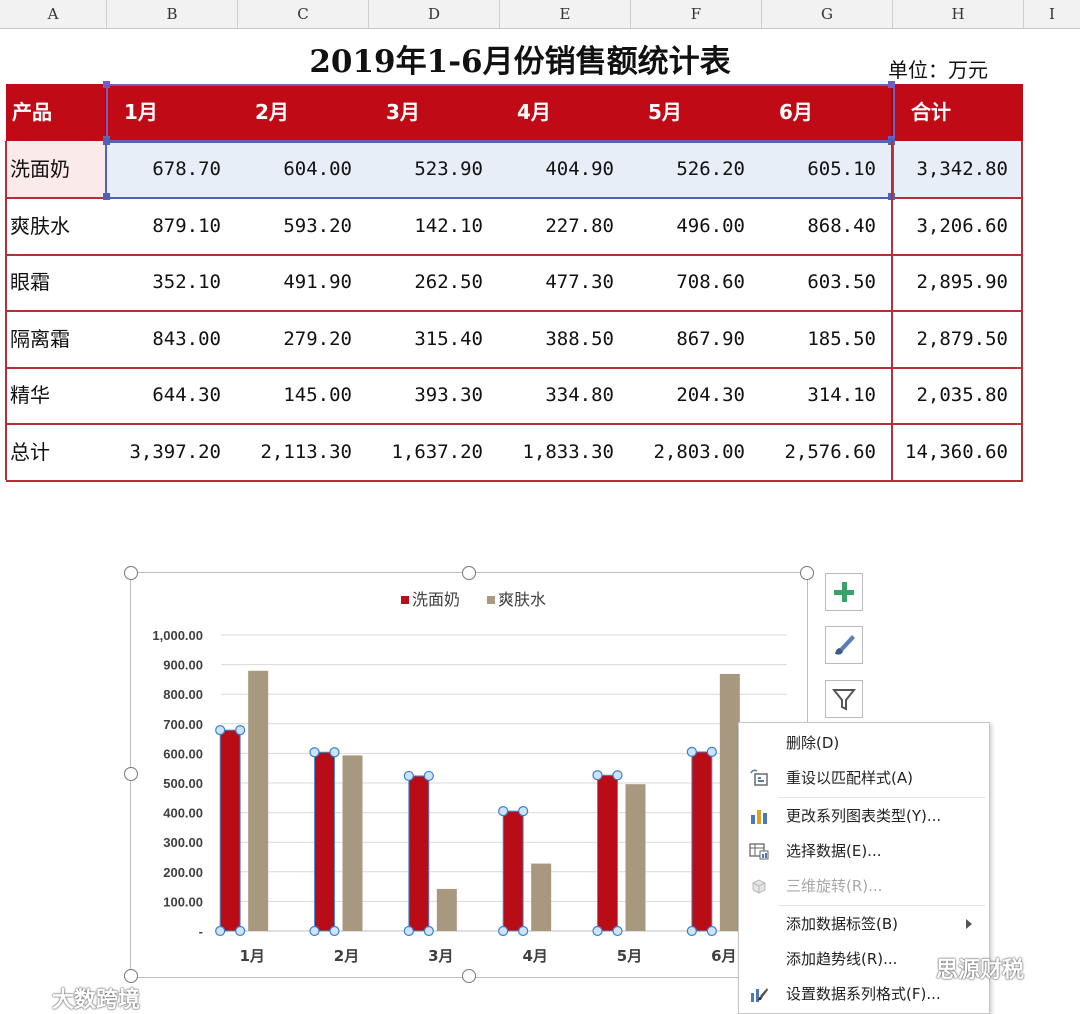  Describe the element at coordinates (931, 112) in the screenshot. I see `header-cell-total: 合计` at that location.